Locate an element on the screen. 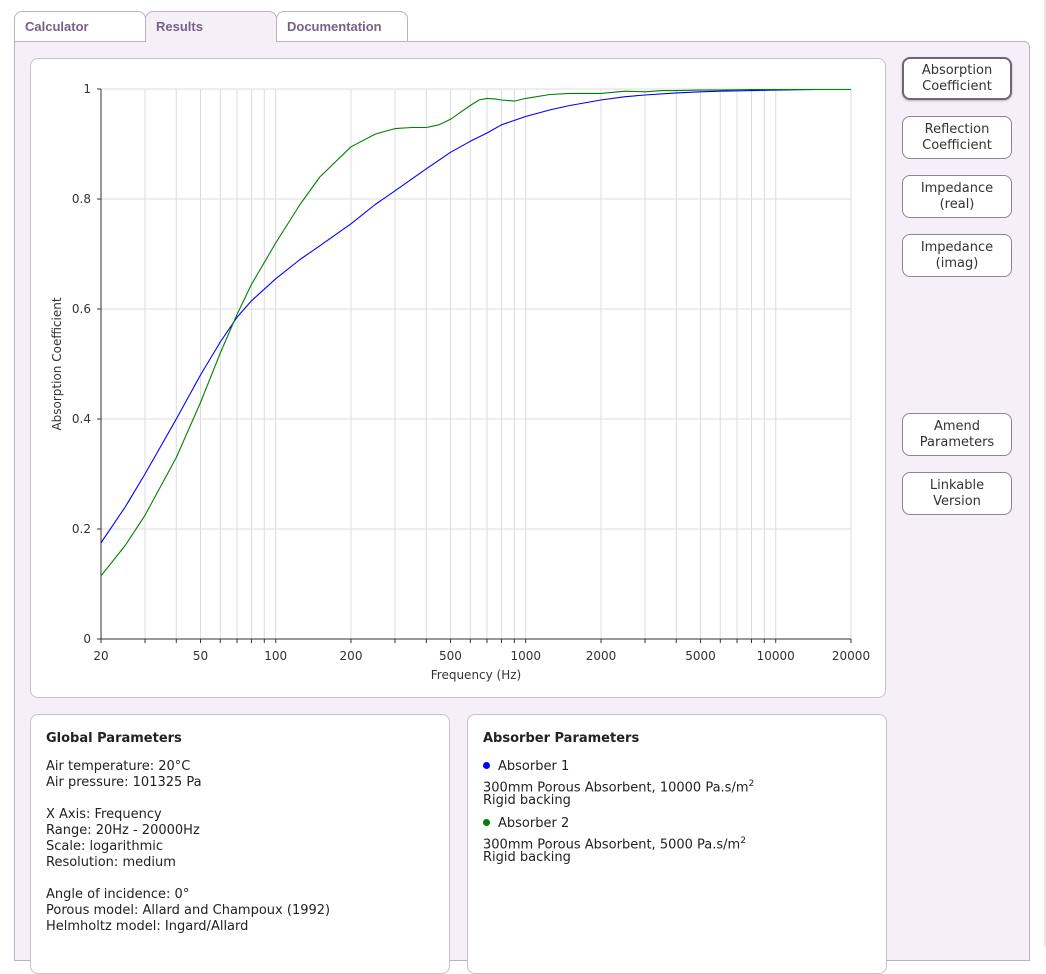 Image resolution: width=1046 pixels, height=974 pixels. absorption-coefficient-button: Absorption Coefficient is located at coordinates (957, 78).